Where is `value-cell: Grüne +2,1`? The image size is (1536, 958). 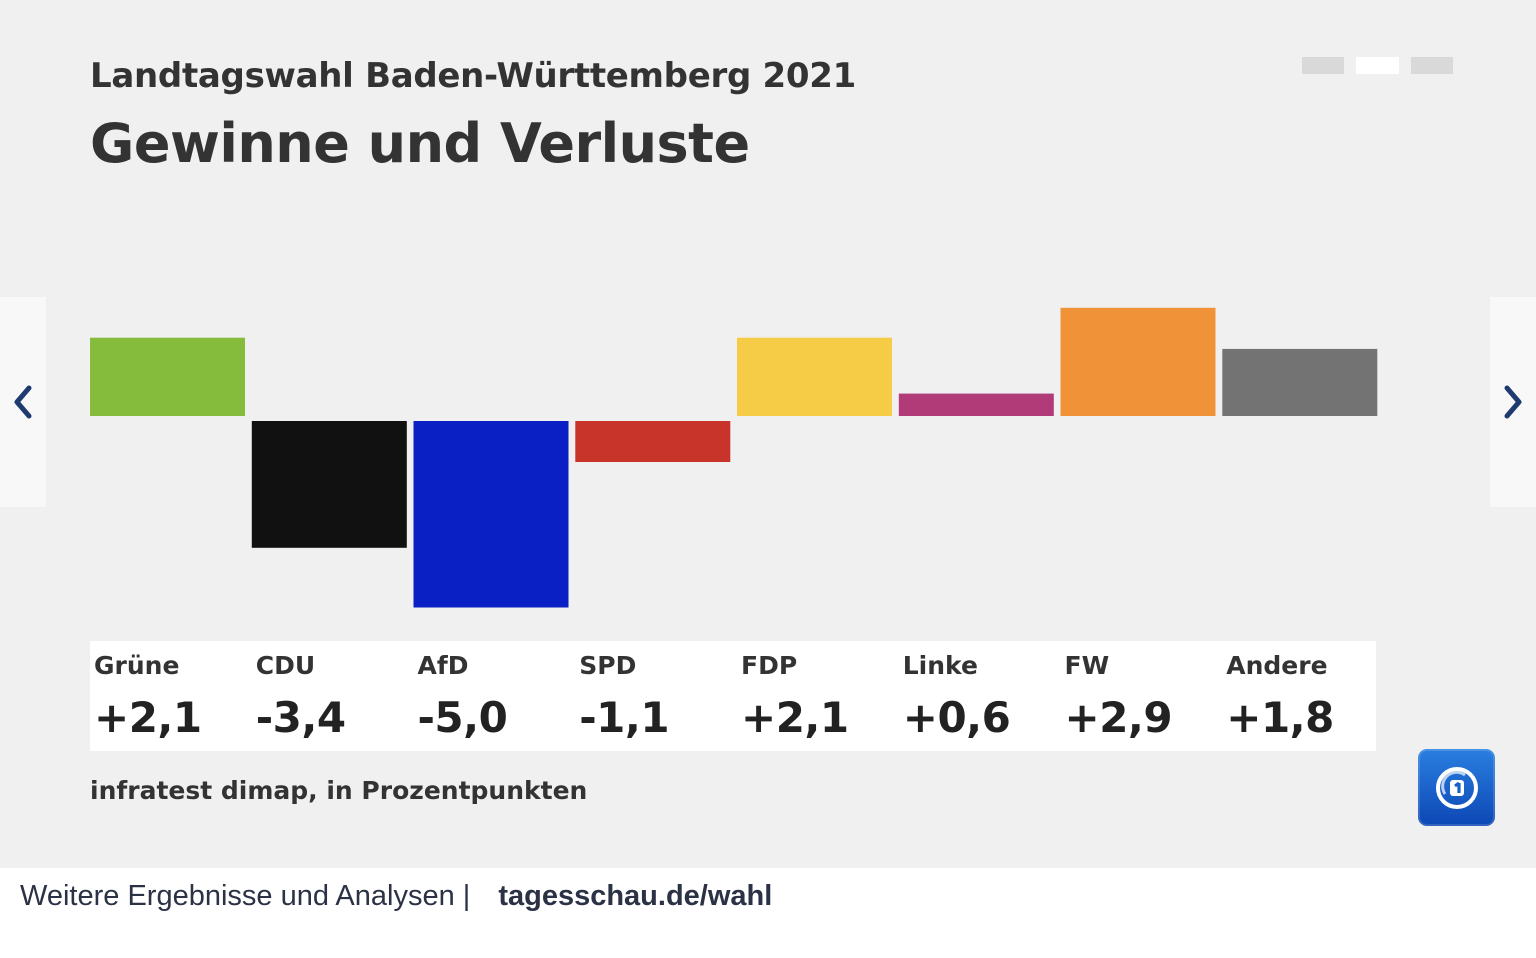
value-cell: Grüne +2,1 is located at coordinates (170, 696).